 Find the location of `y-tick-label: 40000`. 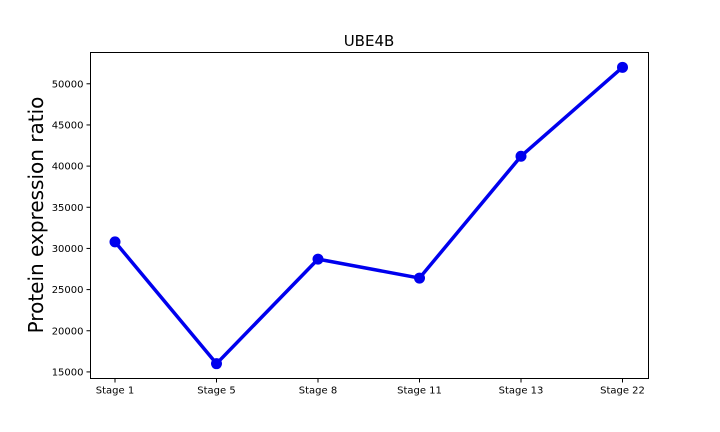

y-tick-label: 40000 is located at coordinates (68, 167).